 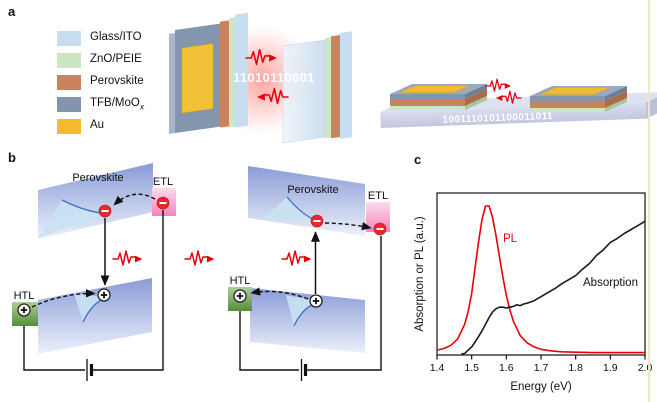 I want to click on pl-curve, so click(x=540, y=279).